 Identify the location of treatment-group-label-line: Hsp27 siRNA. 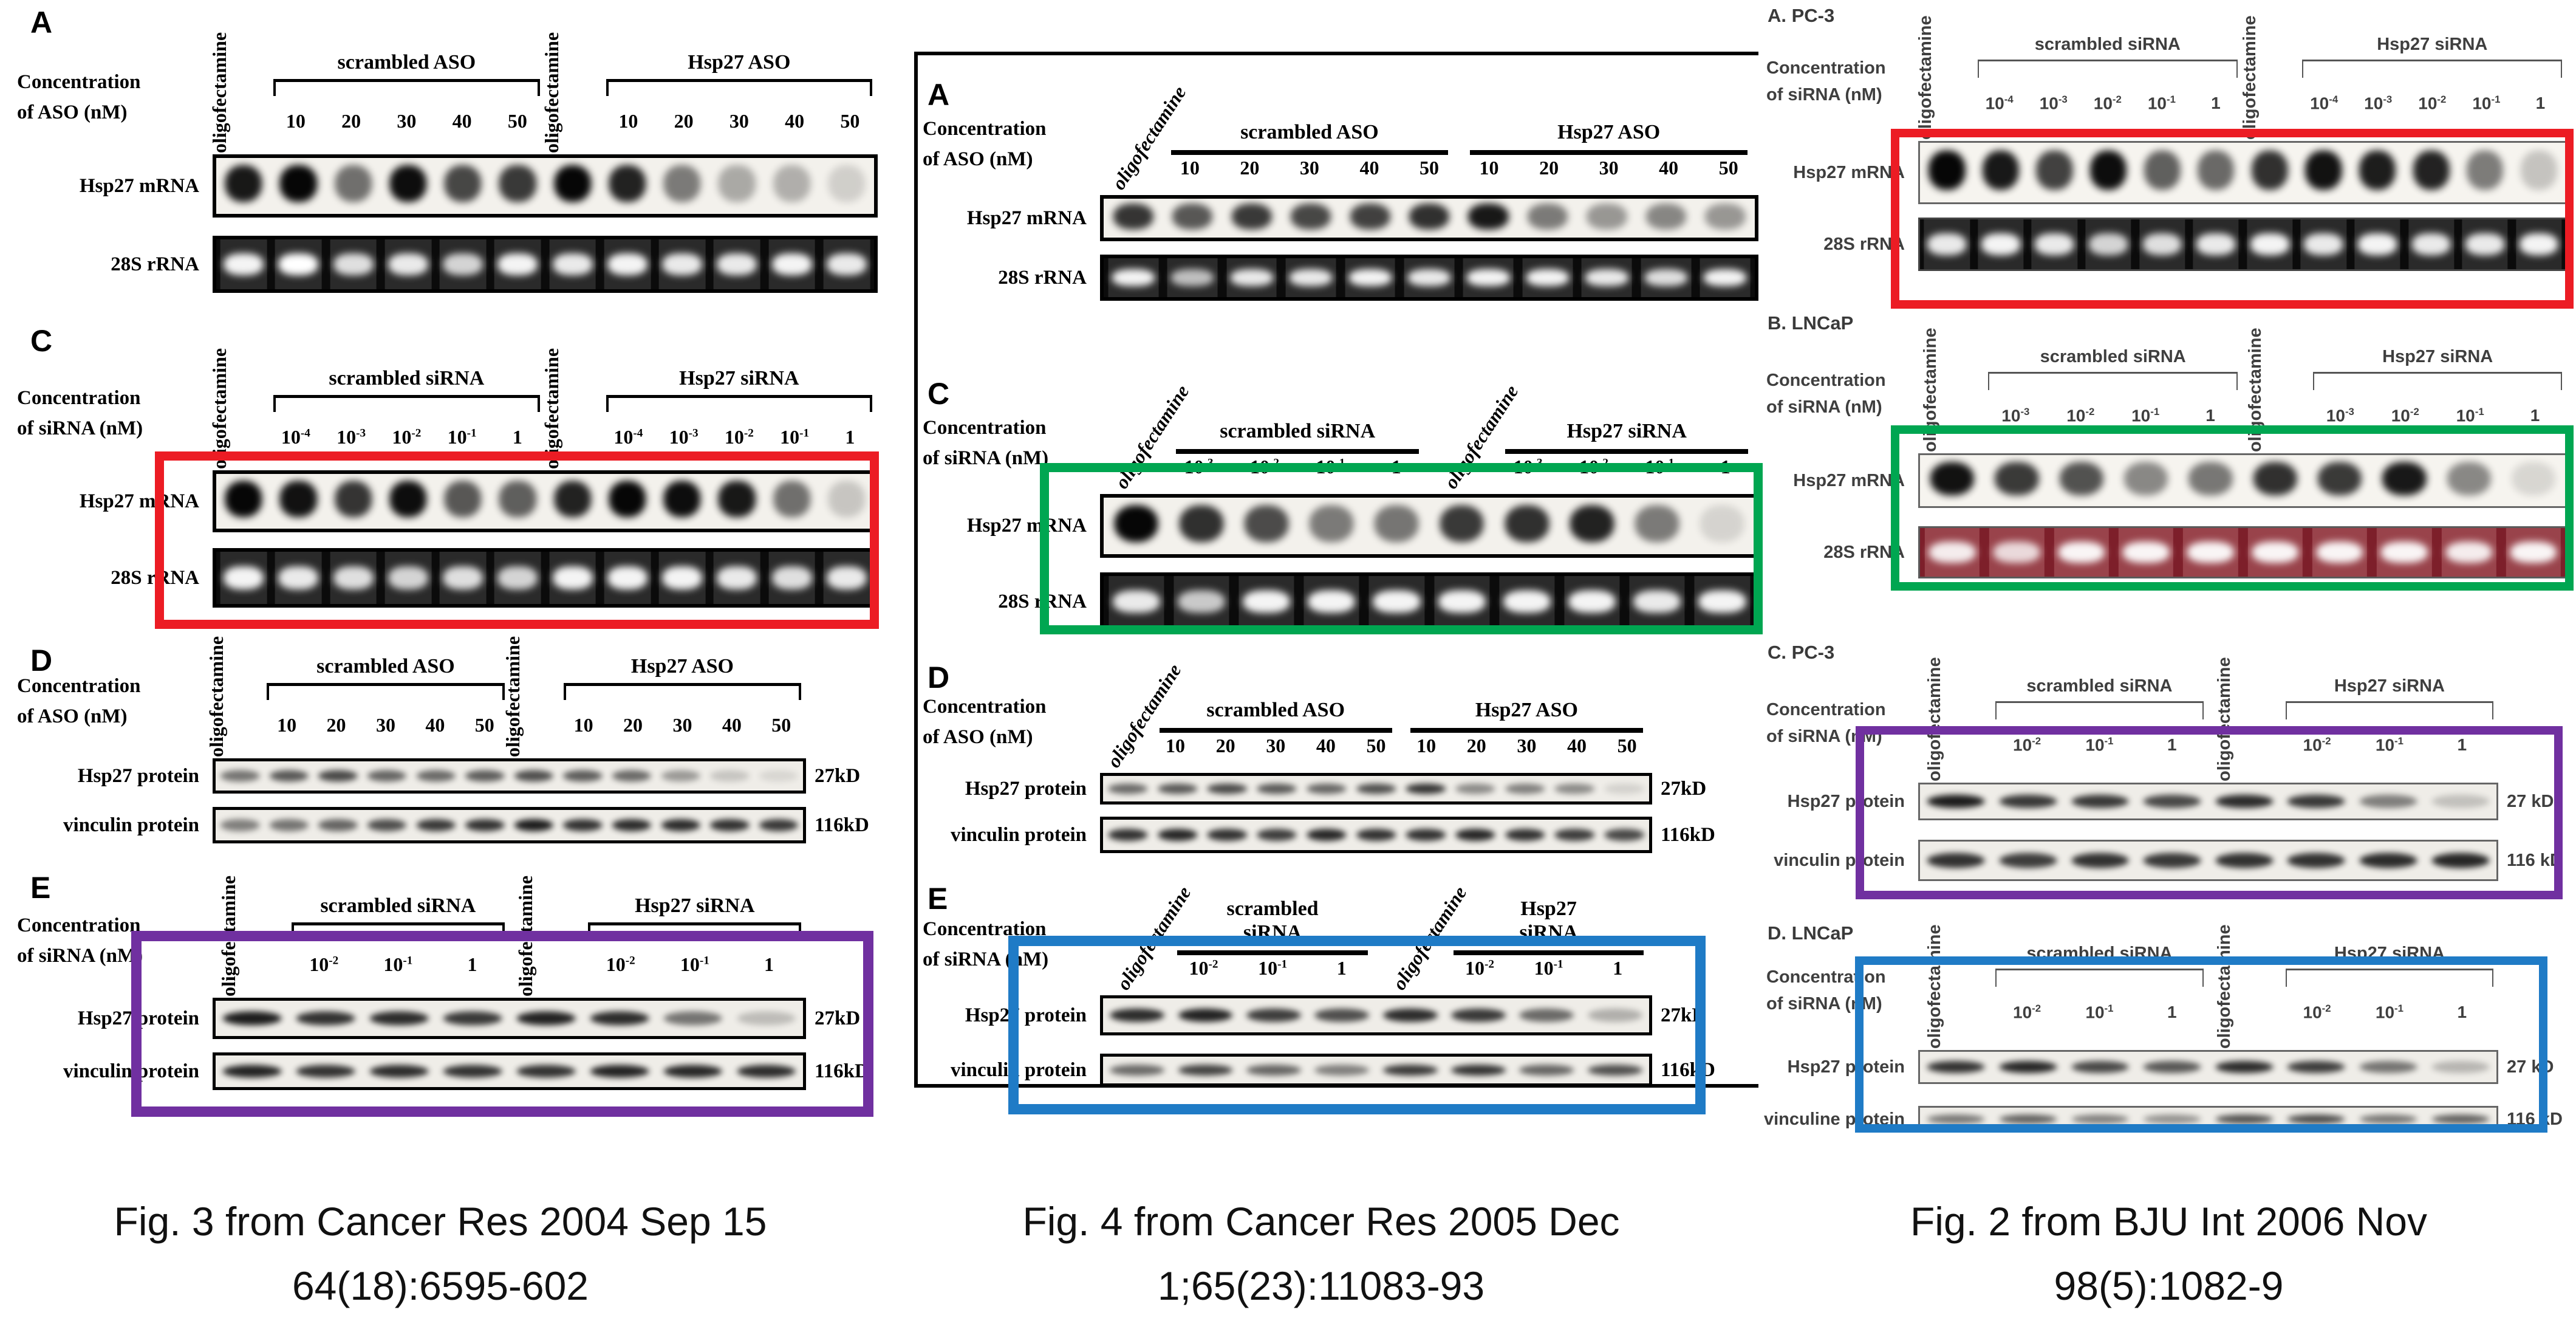
(695, 905).